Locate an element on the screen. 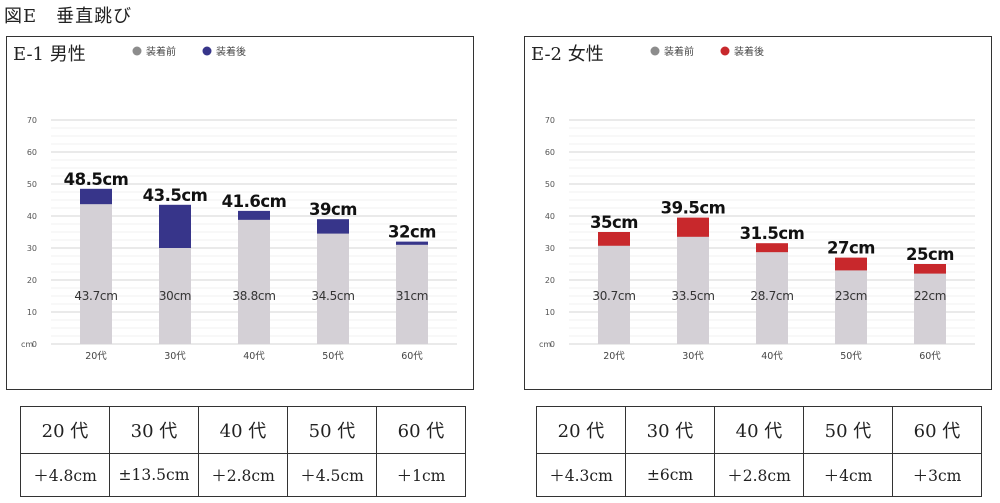 This screenshot has height=503, width=1000. bar-before-label: 30.7cm is located at coordinates (613, 296).